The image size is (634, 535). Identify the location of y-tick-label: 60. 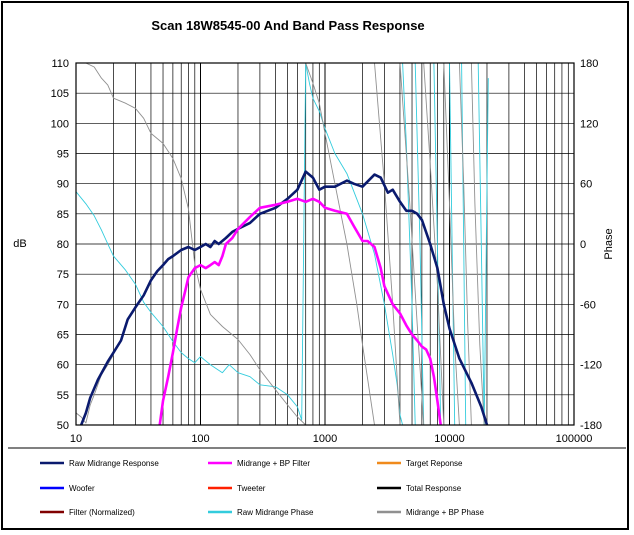
(63, 366).